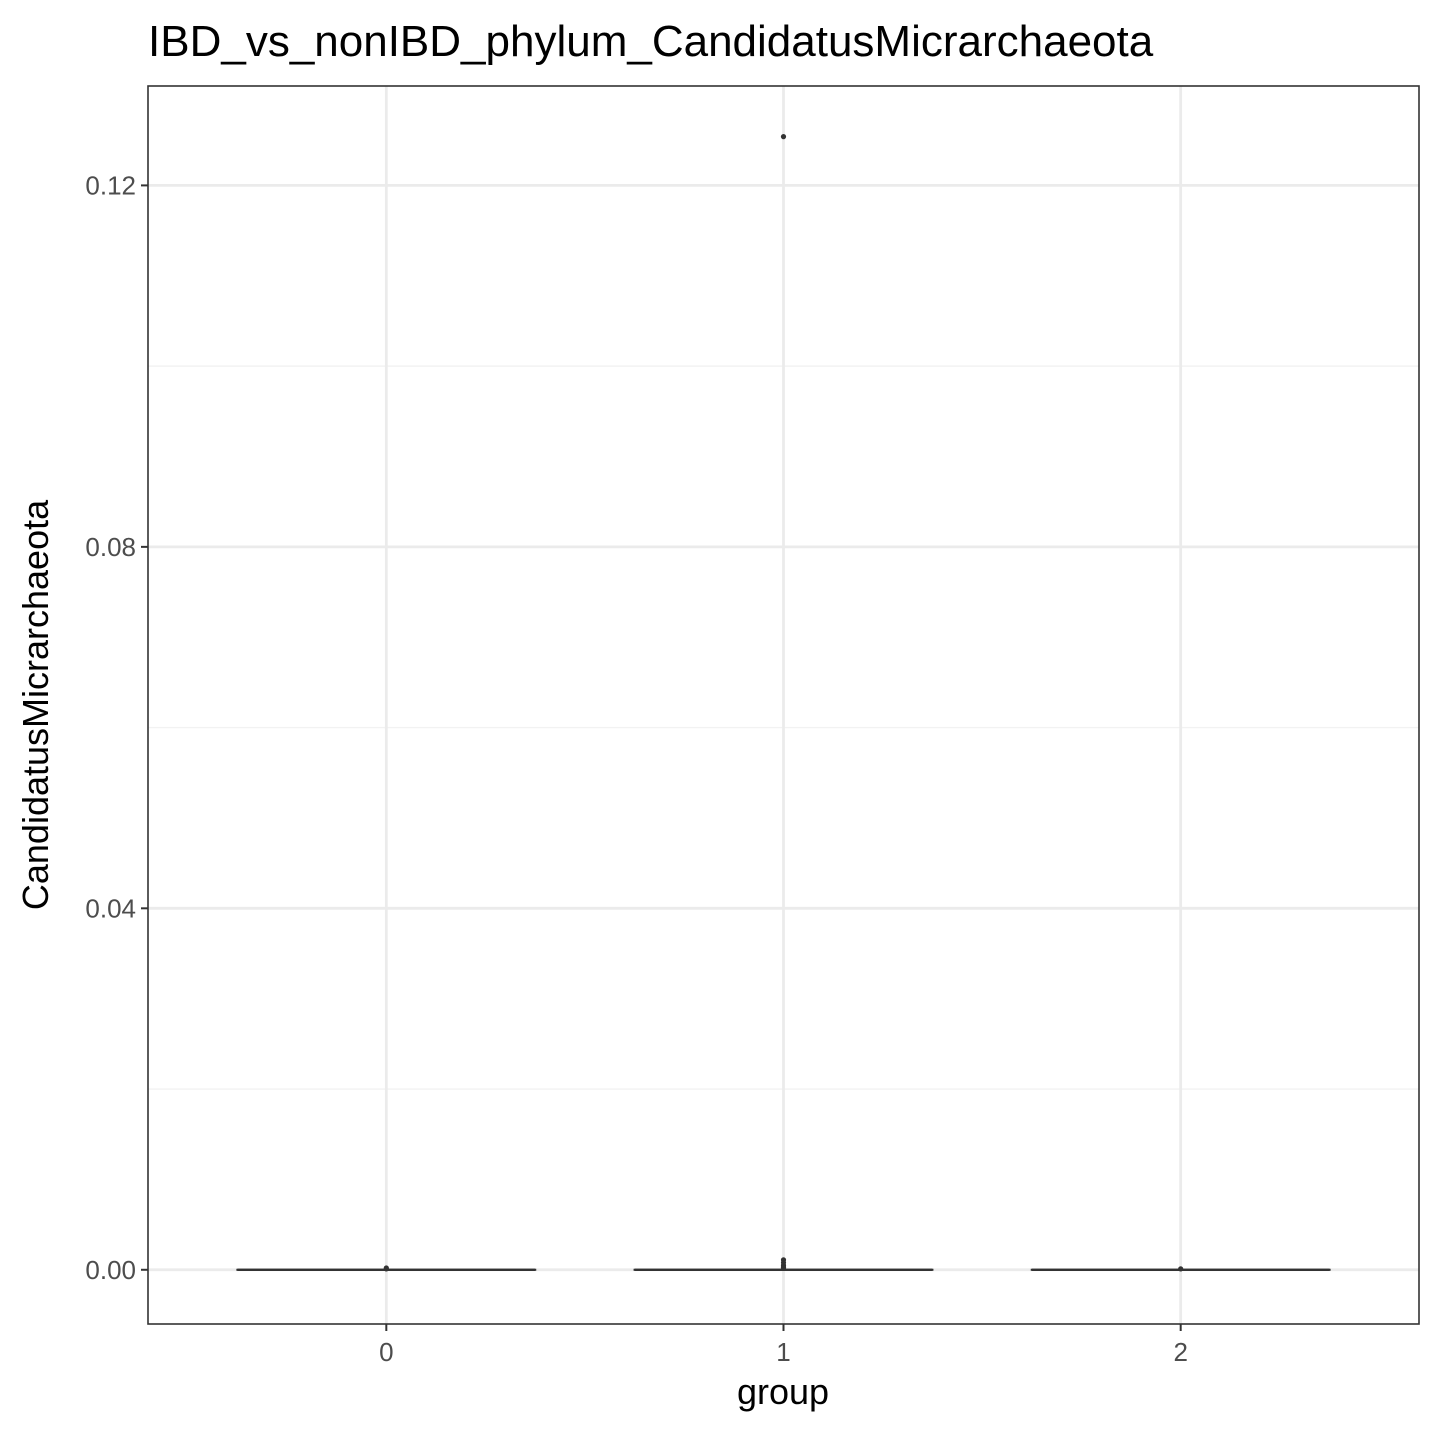  I want to click on x-tick-label: 2, so click(1180, 1352).